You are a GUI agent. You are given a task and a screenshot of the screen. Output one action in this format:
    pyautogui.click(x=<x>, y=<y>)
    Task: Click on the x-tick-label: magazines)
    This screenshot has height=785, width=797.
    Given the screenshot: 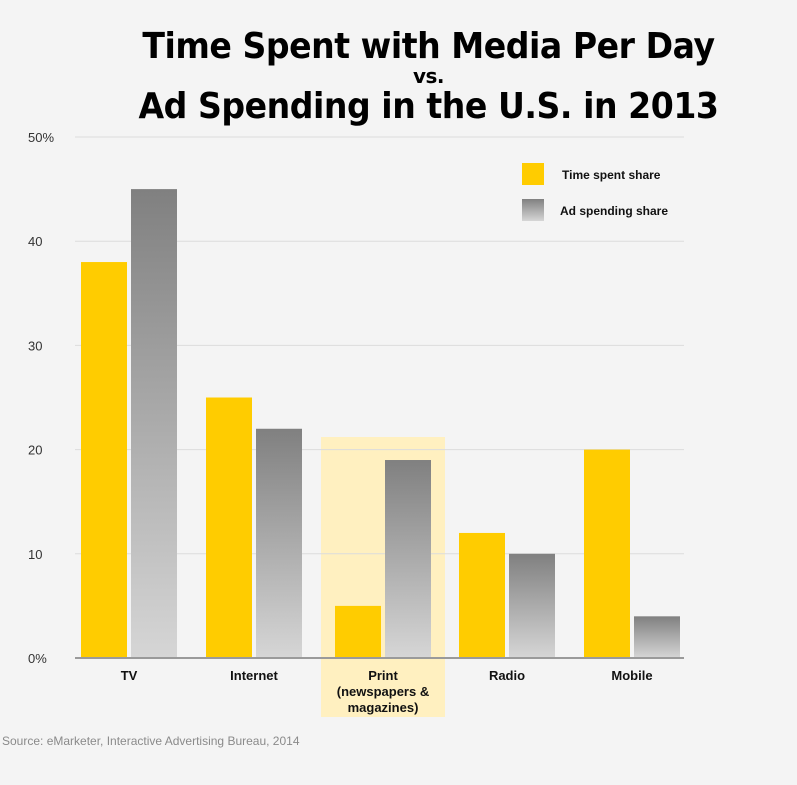 What is the action you would take?
    pyautogui.click(x=383, y=707)
    